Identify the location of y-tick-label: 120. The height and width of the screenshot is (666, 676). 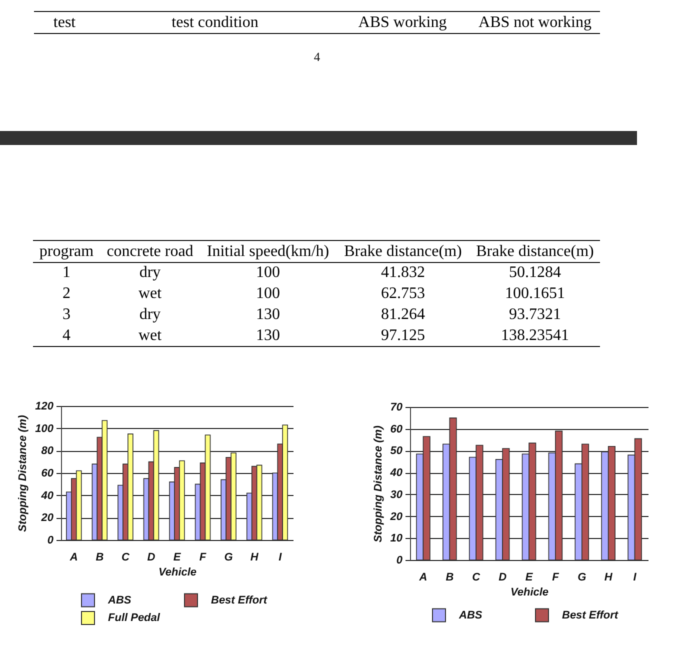
(44, 406).